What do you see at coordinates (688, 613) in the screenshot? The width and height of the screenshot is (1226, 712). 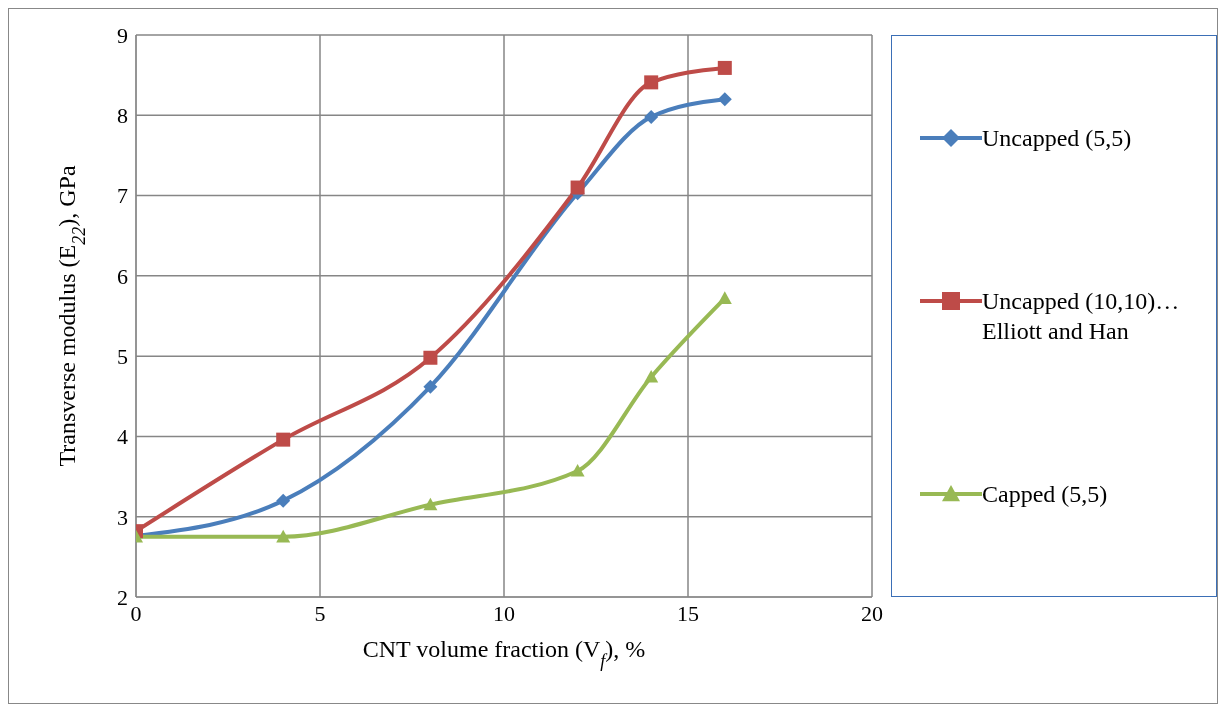 I see `x-tick-label: 15` at bounding box center [688, 613].